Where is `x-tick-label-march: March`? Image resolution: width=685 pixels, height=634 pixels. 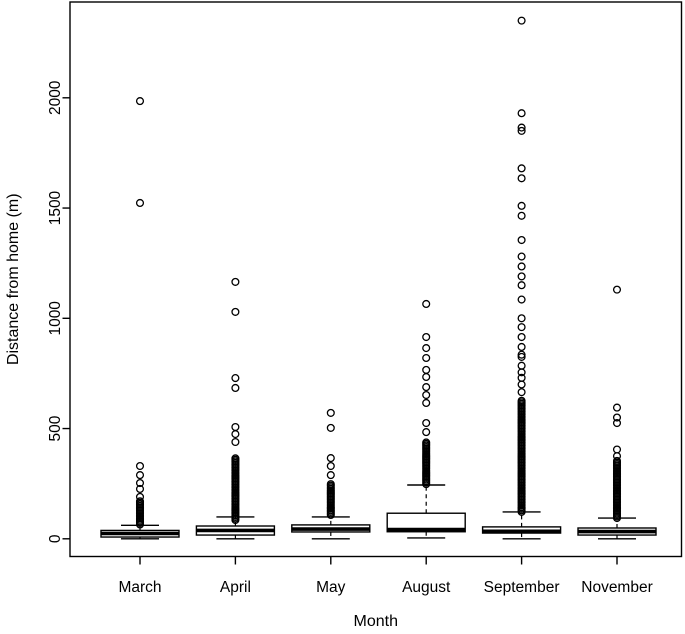 x-tick-label-march: March is located at coordinates (139, 587).